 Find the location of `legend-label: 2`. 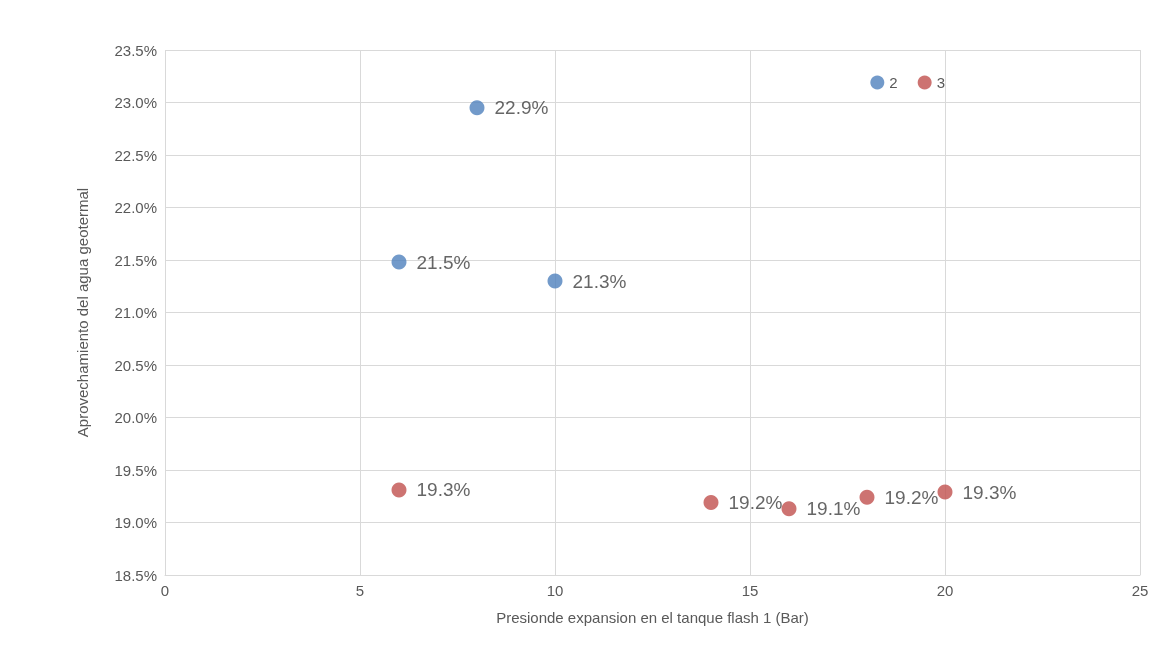

legend-label: 2 is located at coordinates (893, 82).